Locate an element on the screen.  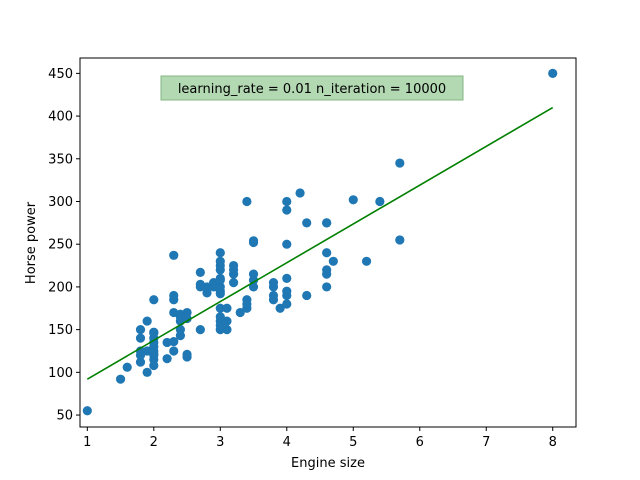
y-axis-ticks: 50 100 150 200 250 300 350 400 450 is located at coordinates (64, 245).